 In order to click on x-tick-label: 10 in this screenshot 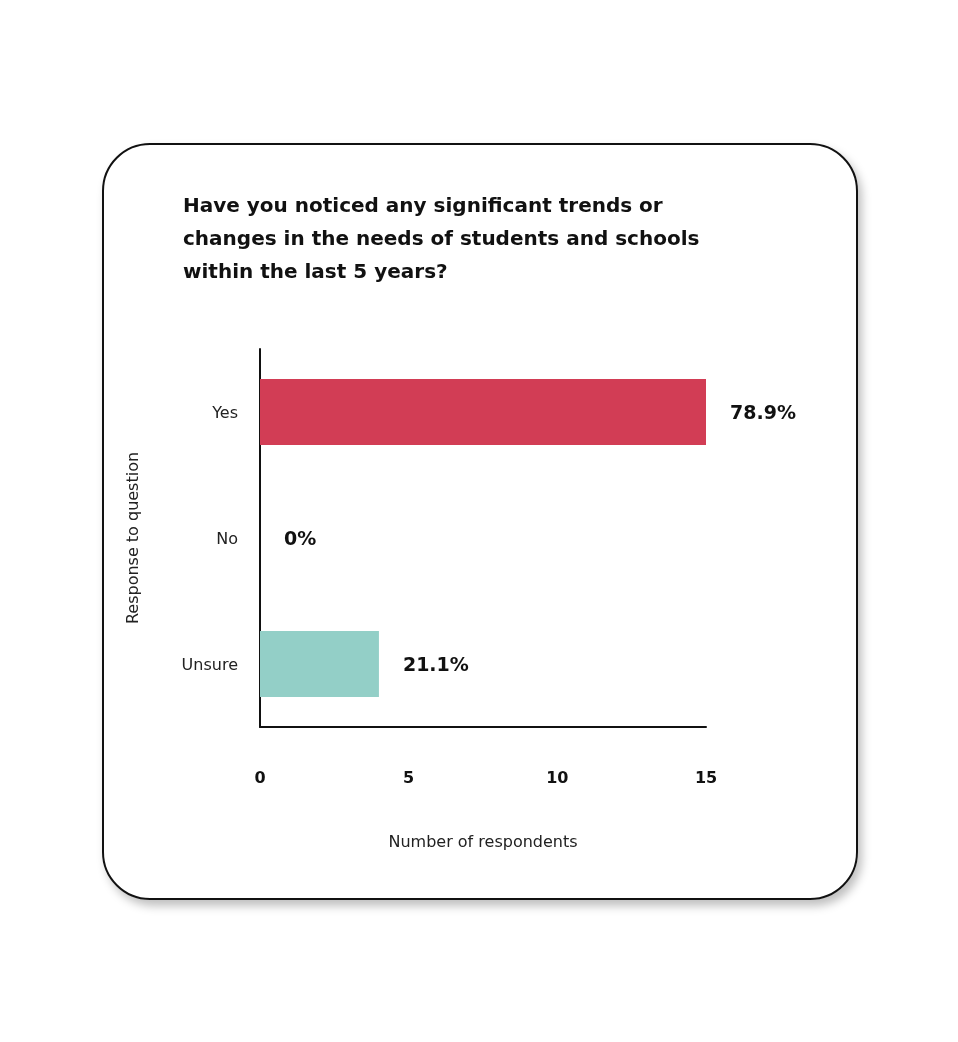, I will do `click(557, 777)`.